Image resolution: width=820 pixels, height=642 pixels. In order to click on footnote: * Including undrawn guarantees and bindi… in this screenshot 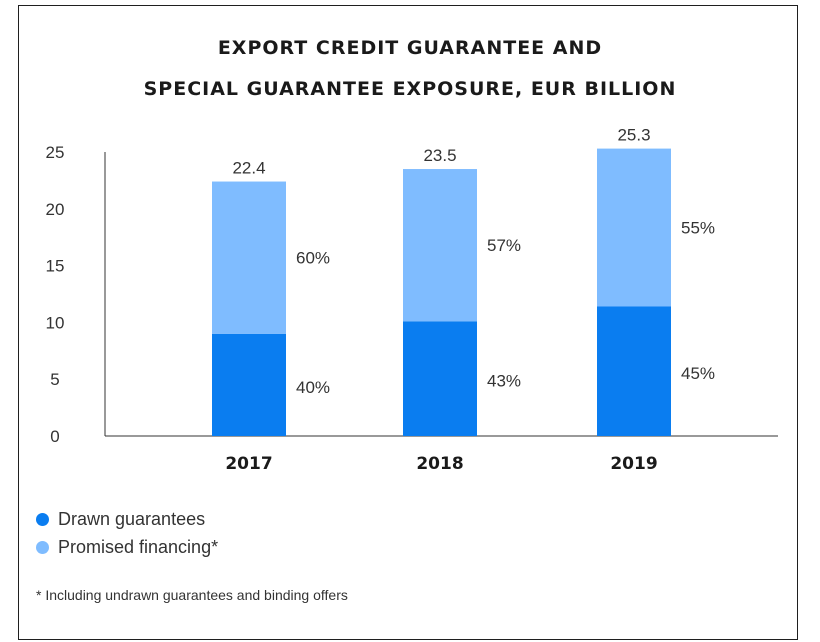, I will do `click(192, 595)`.